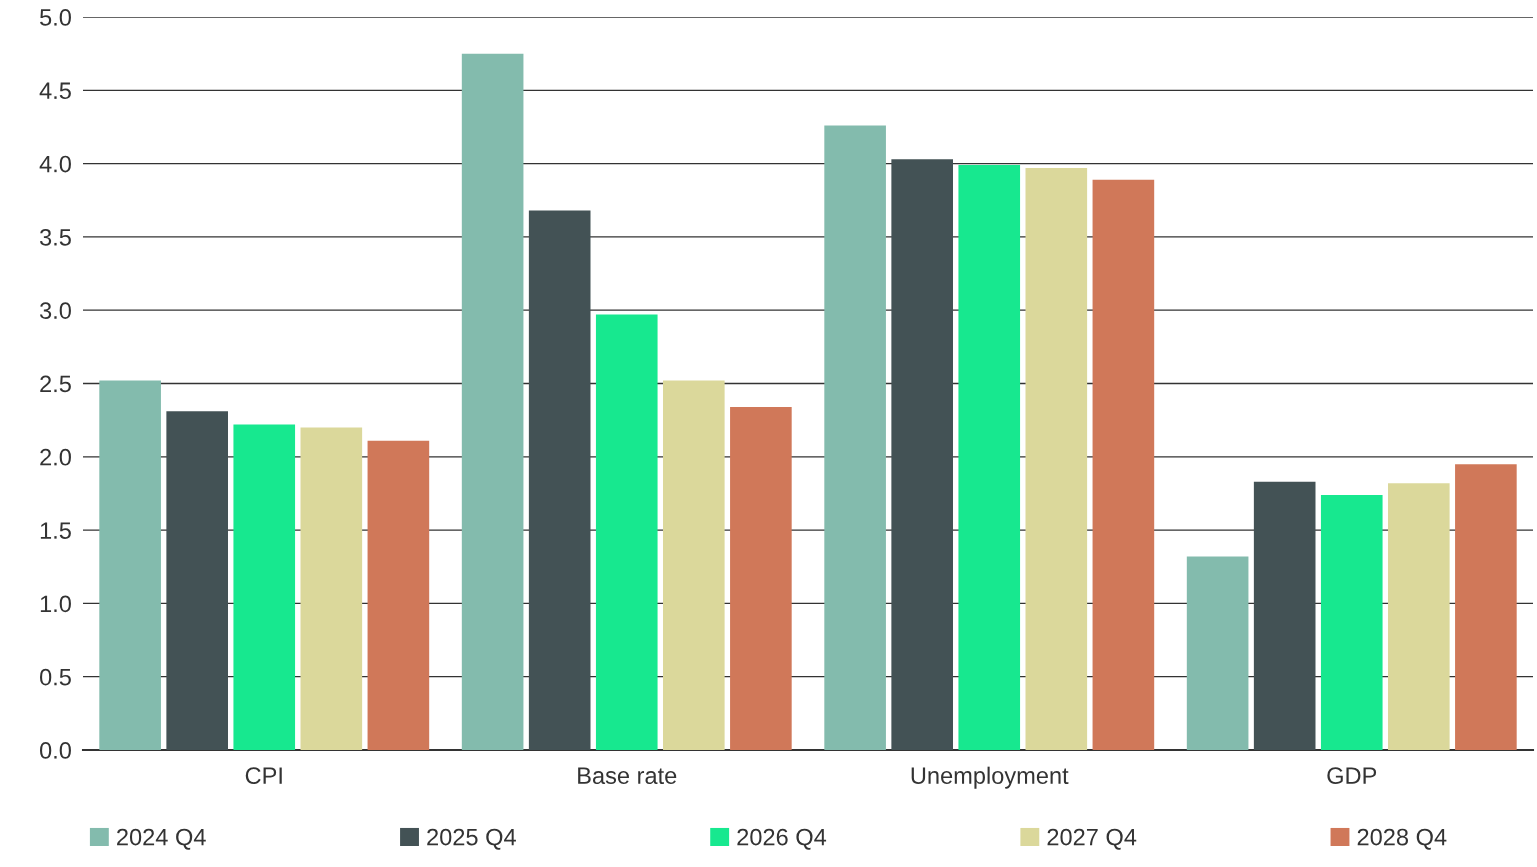 The image size is (1537, 867). Describe the element at coordinates (55, 310) in the screenshot. I see `y-tick-label: 3.0` at that location.